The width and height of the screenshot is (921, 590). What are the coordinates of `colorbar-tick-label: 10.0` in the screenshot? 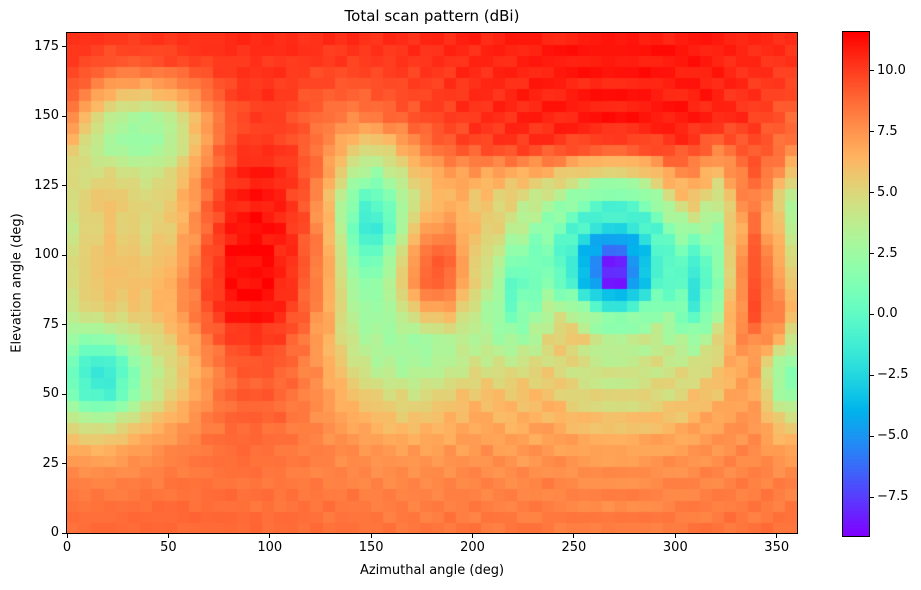 It's located at (891, 70).